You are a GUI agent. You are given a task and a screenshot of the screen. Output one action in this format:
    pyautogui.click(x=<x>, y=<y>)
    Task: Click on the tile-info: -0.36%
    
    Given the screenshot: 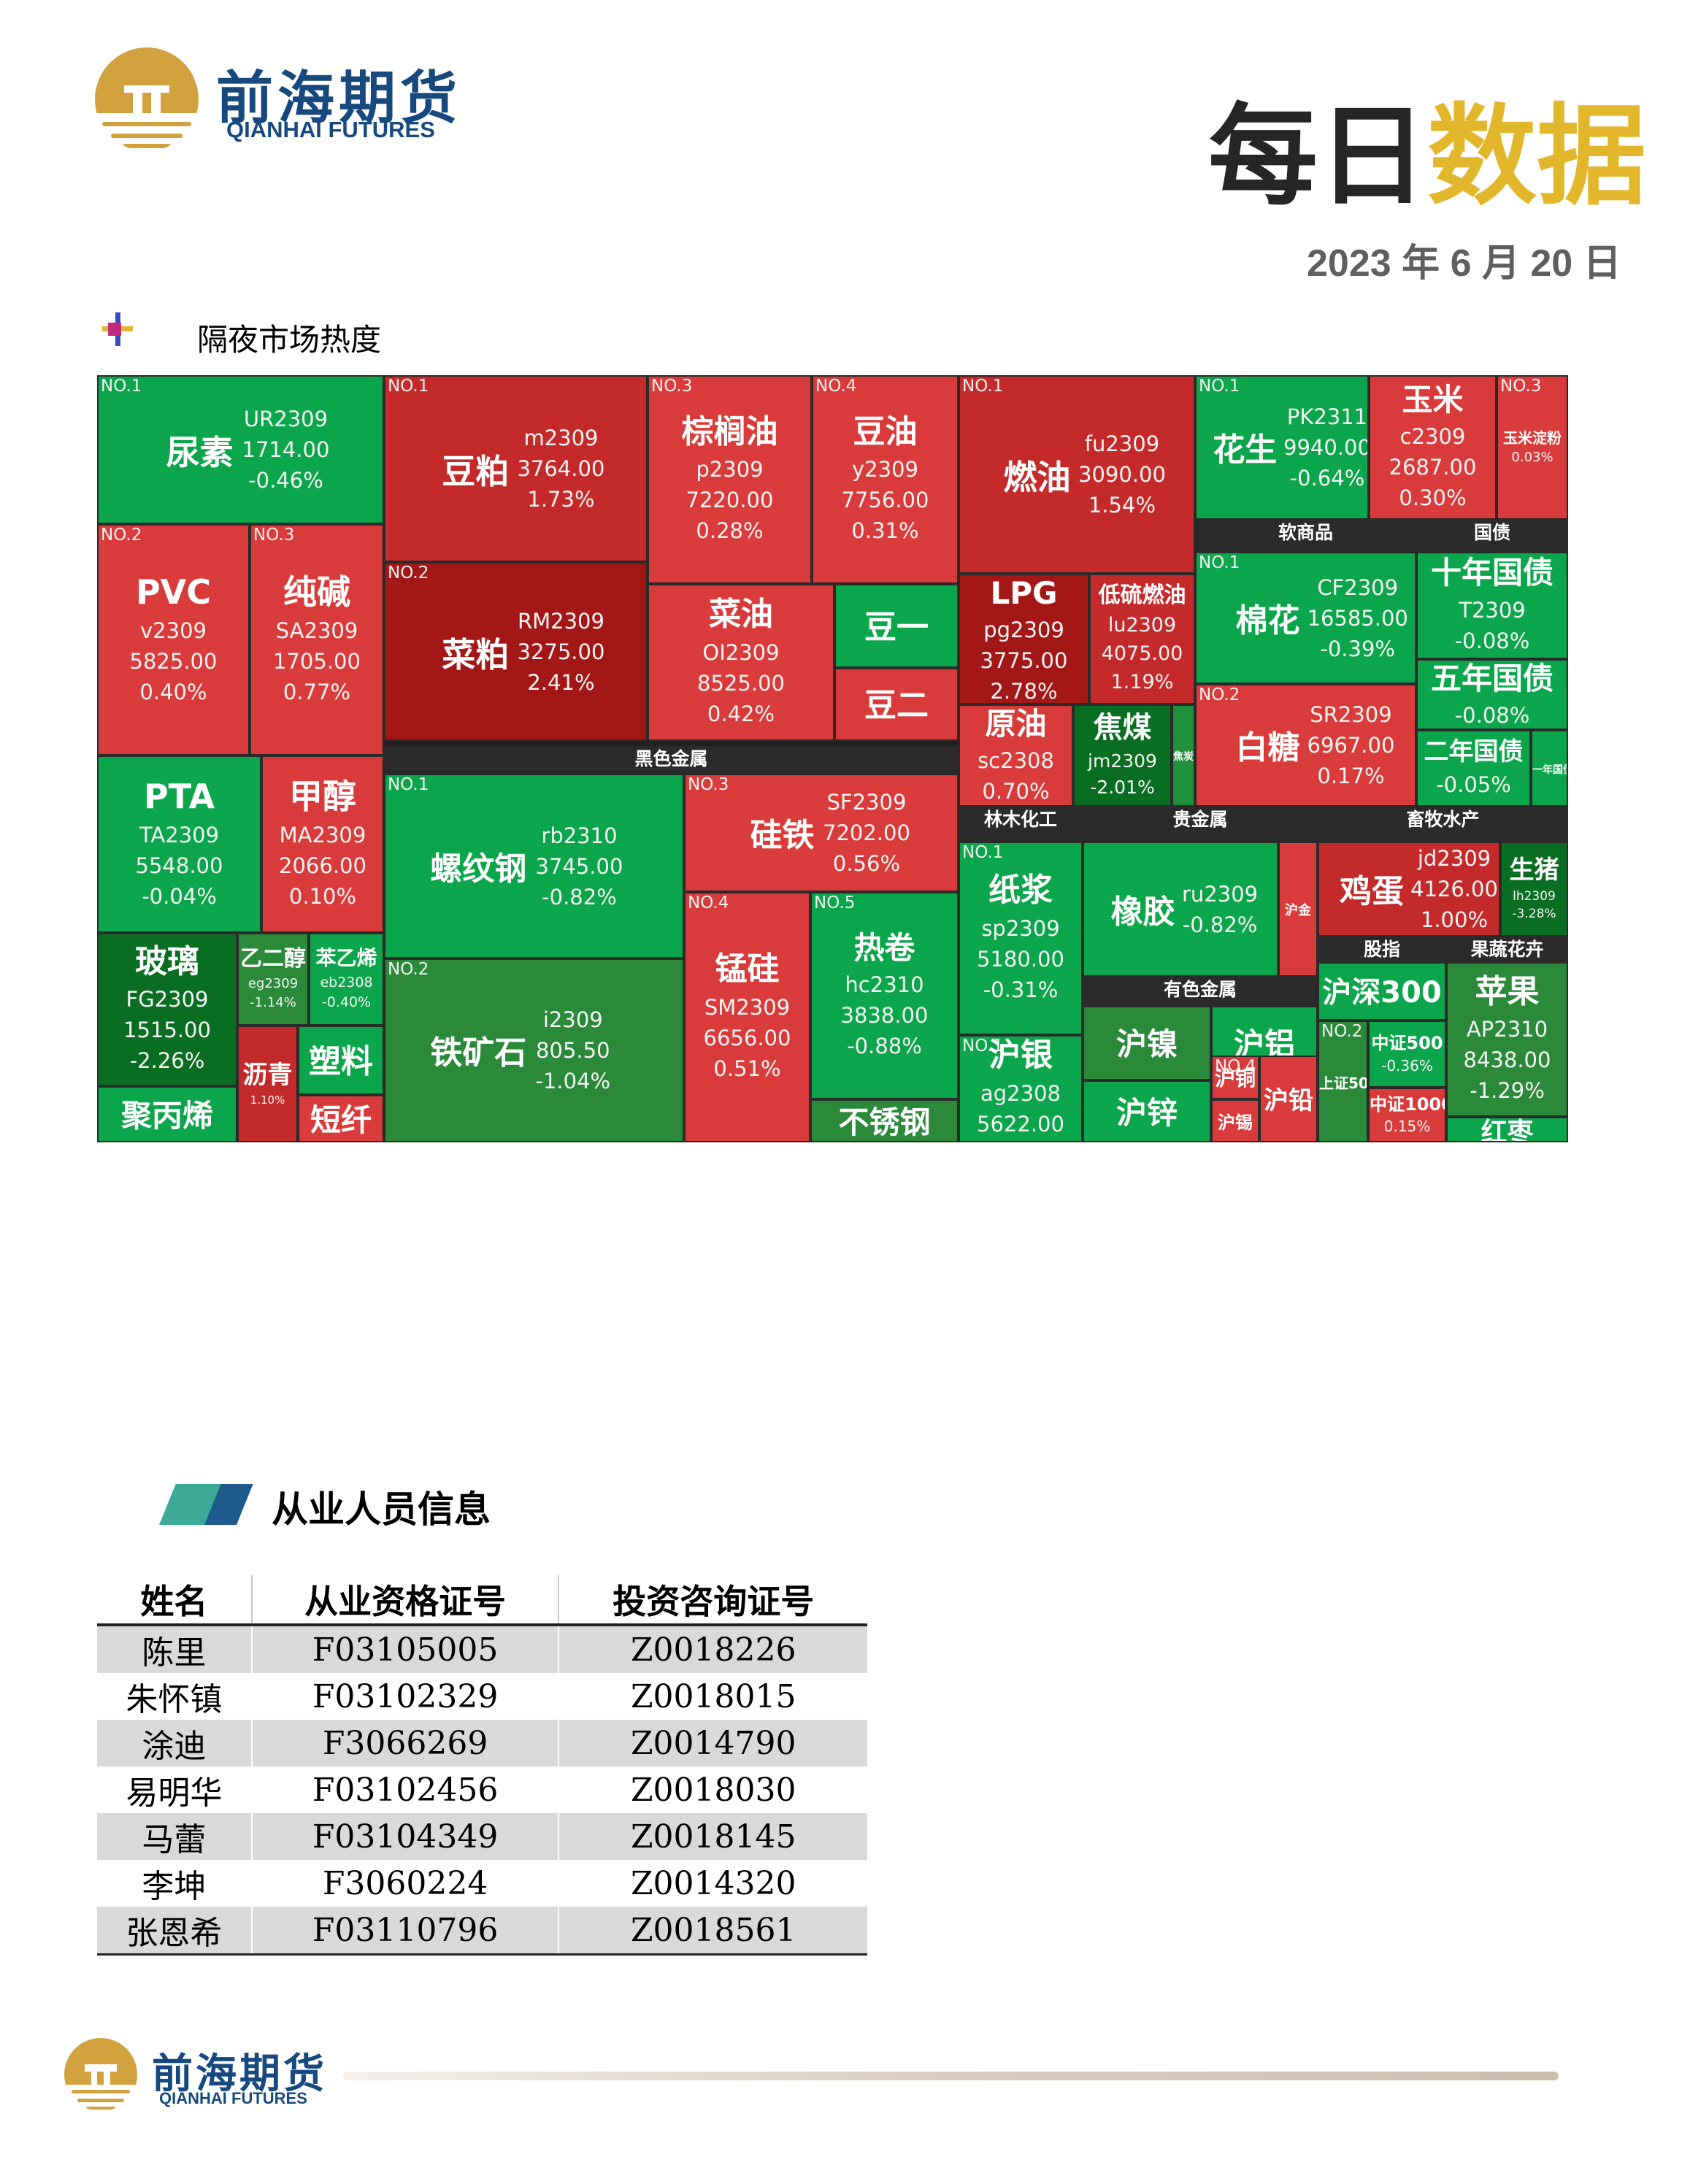 What is the action you would take?
    pyautogui.click(x=1407, y=1066)
    